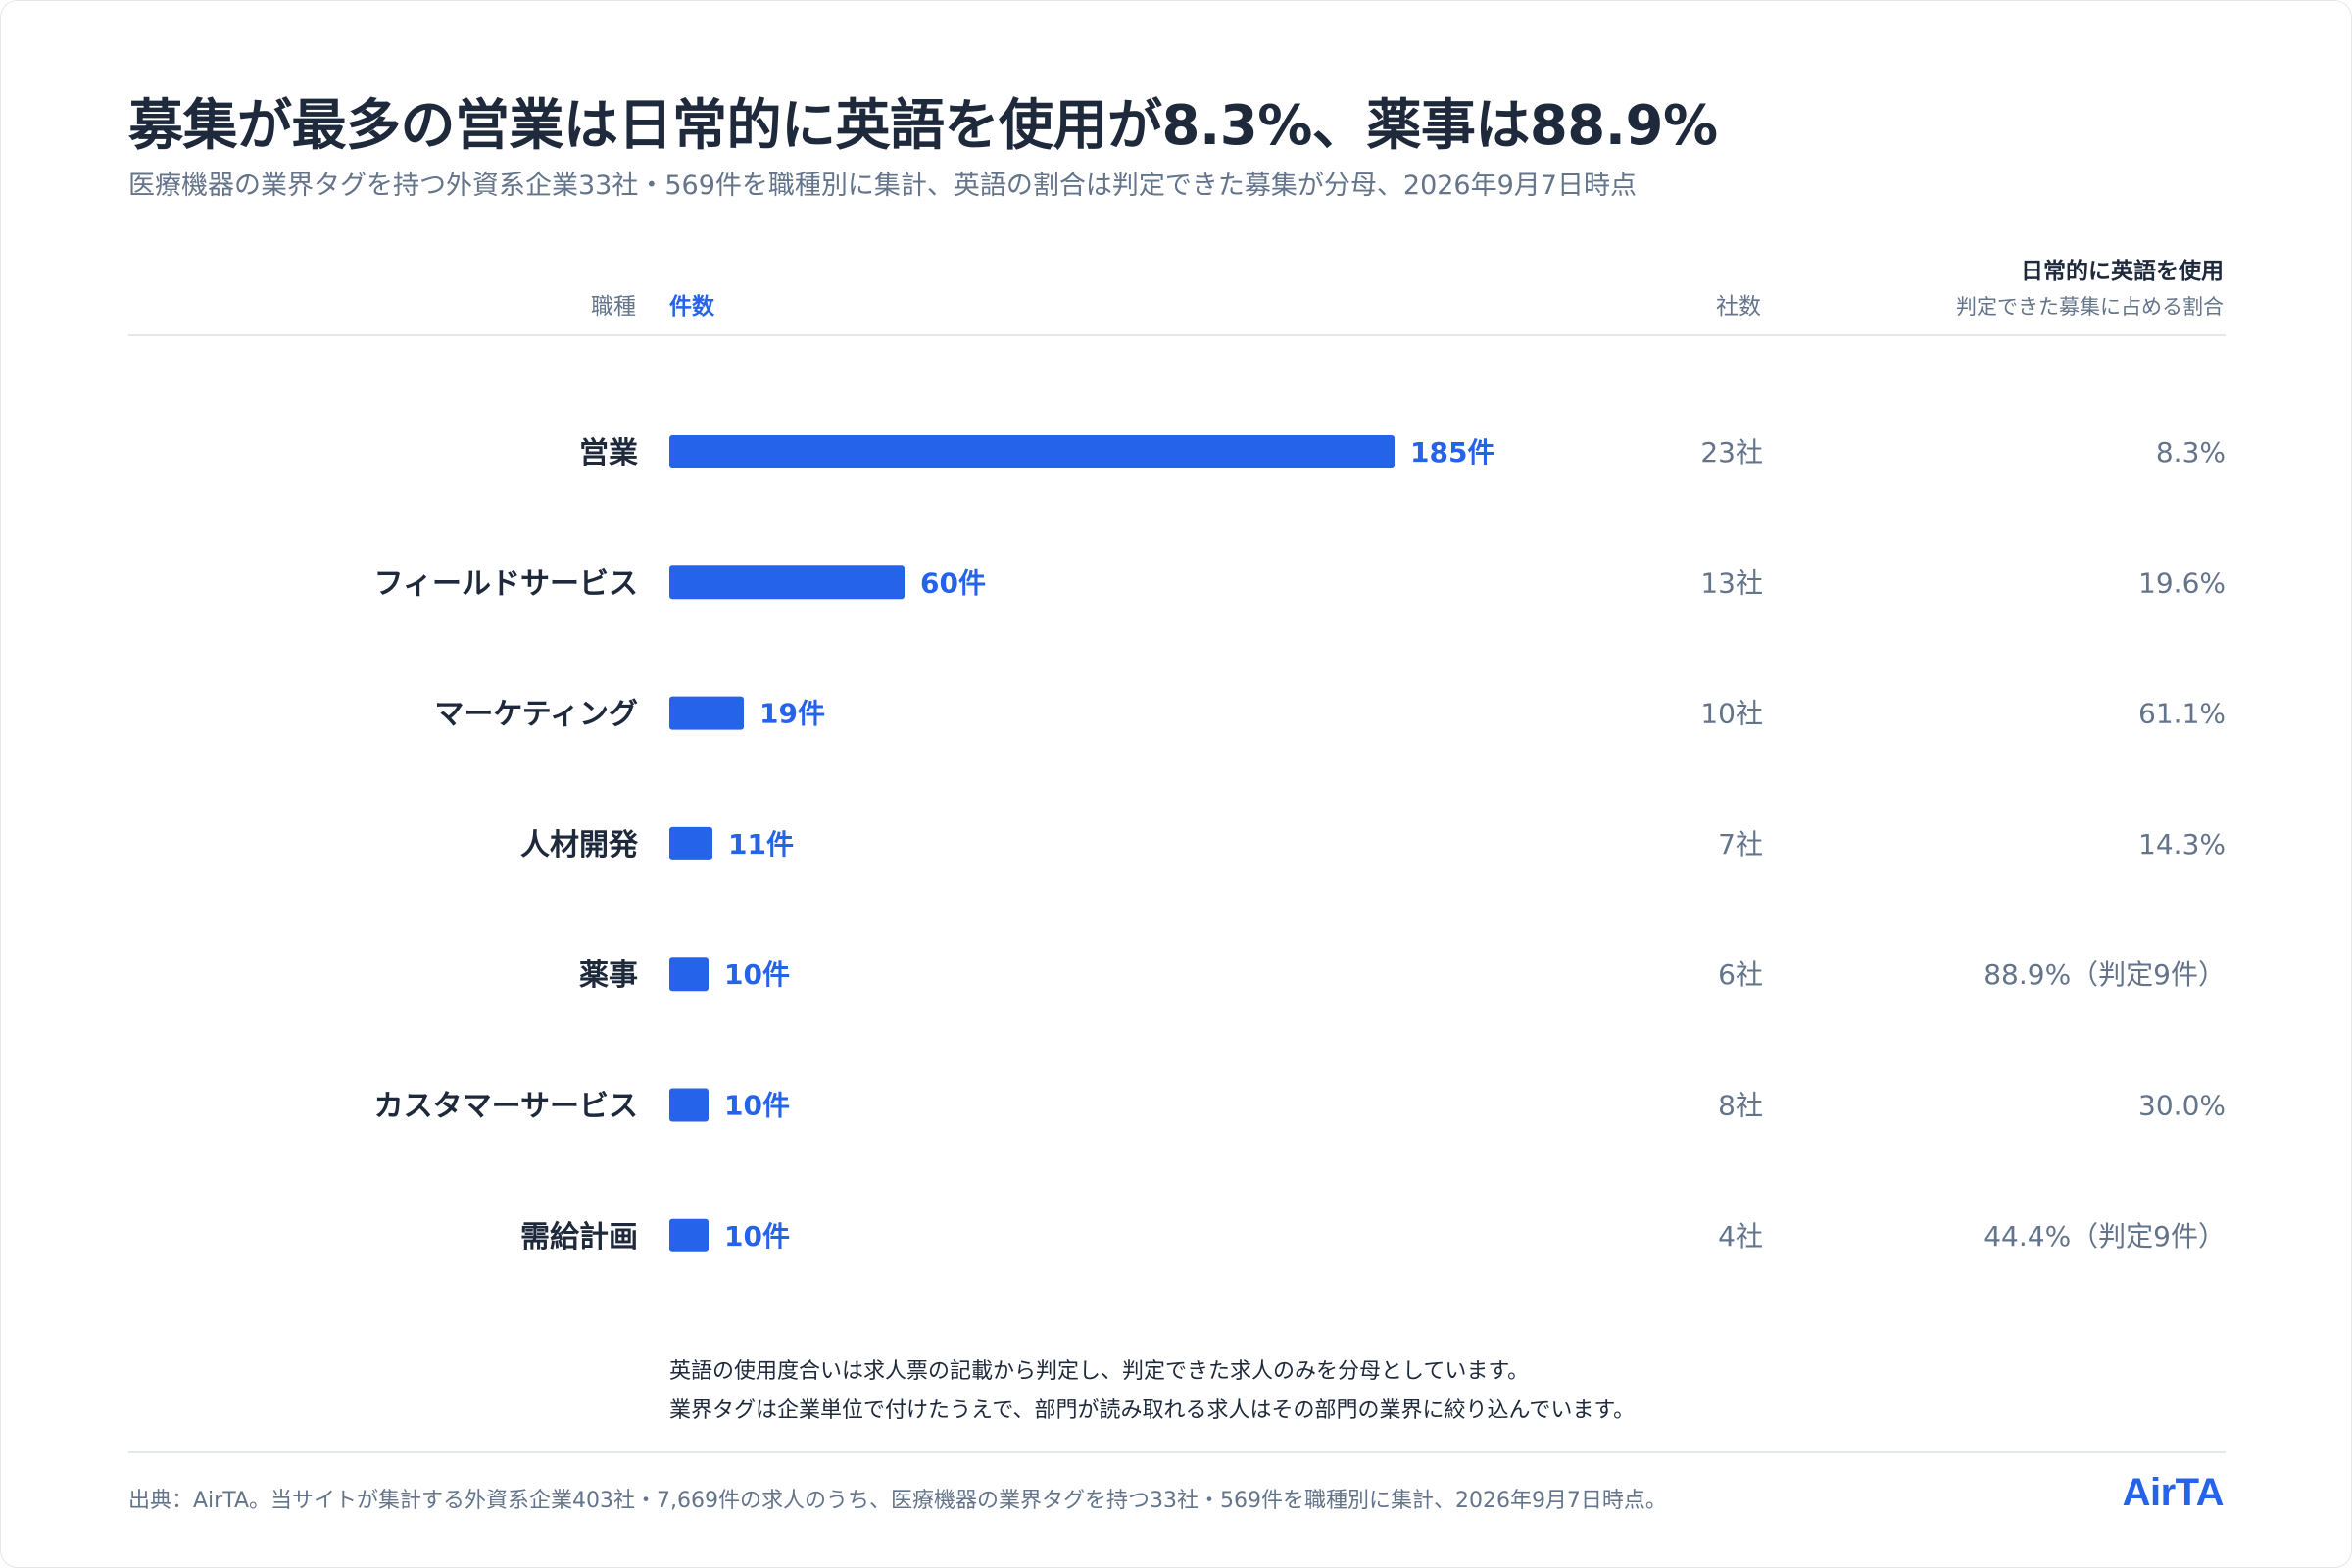 This screenshot has width=2352, height=1568. What do you see at coordinates (2182, 714) in the screenshot?
I see `english-rate: 61.1%` at bounding box center [2182, 714].